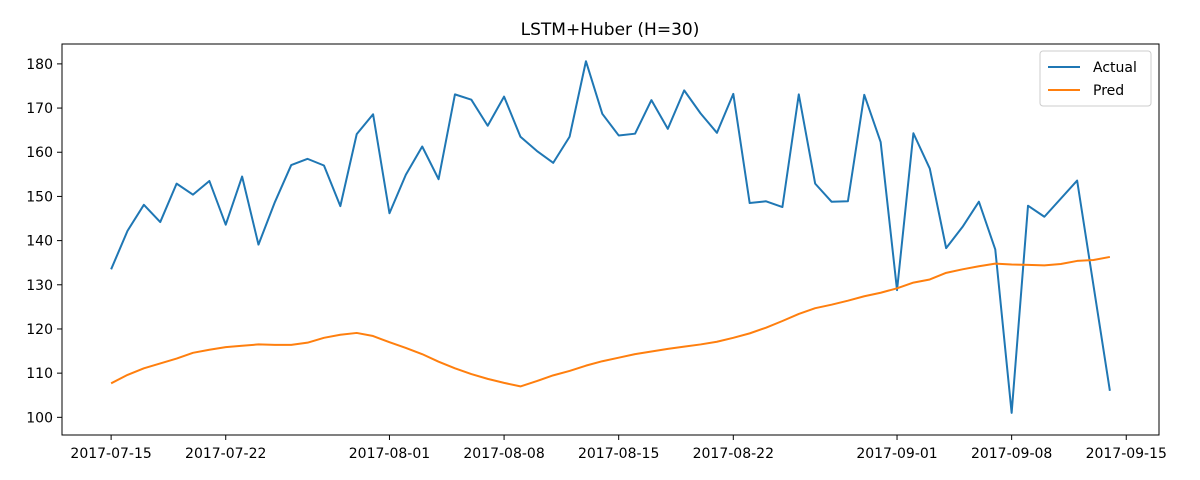  What do you see at coordinates (39, 242) in the screenshot?
I see `y-tick-label: 140` at bounding box center [39, 242].